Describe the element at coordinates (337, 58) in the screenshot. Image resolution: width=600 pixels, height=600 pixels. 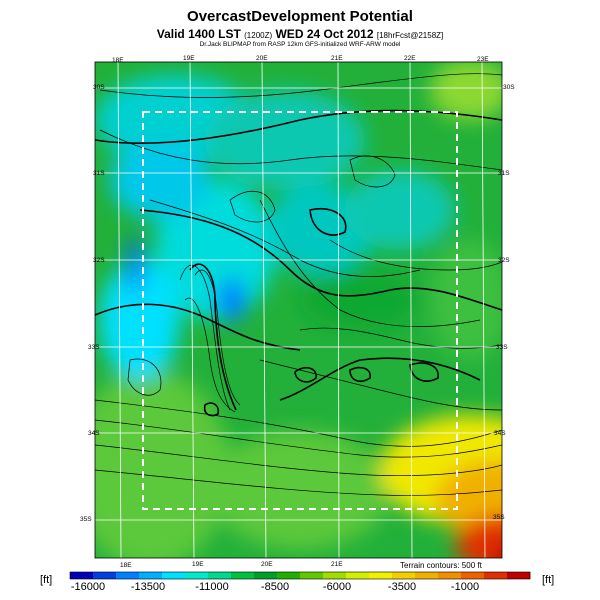
I see `top-lon-tick: 21E` at that location.